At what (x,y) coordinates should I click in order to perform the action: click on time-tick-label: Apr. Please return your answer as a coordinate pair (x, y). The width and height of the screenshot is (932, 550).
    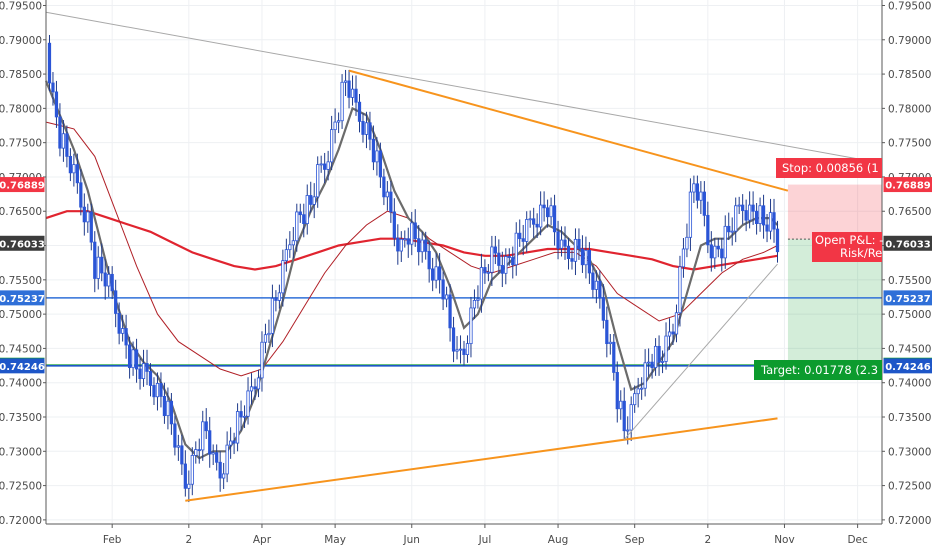
    Looking at the image, I should click on (262, 540).